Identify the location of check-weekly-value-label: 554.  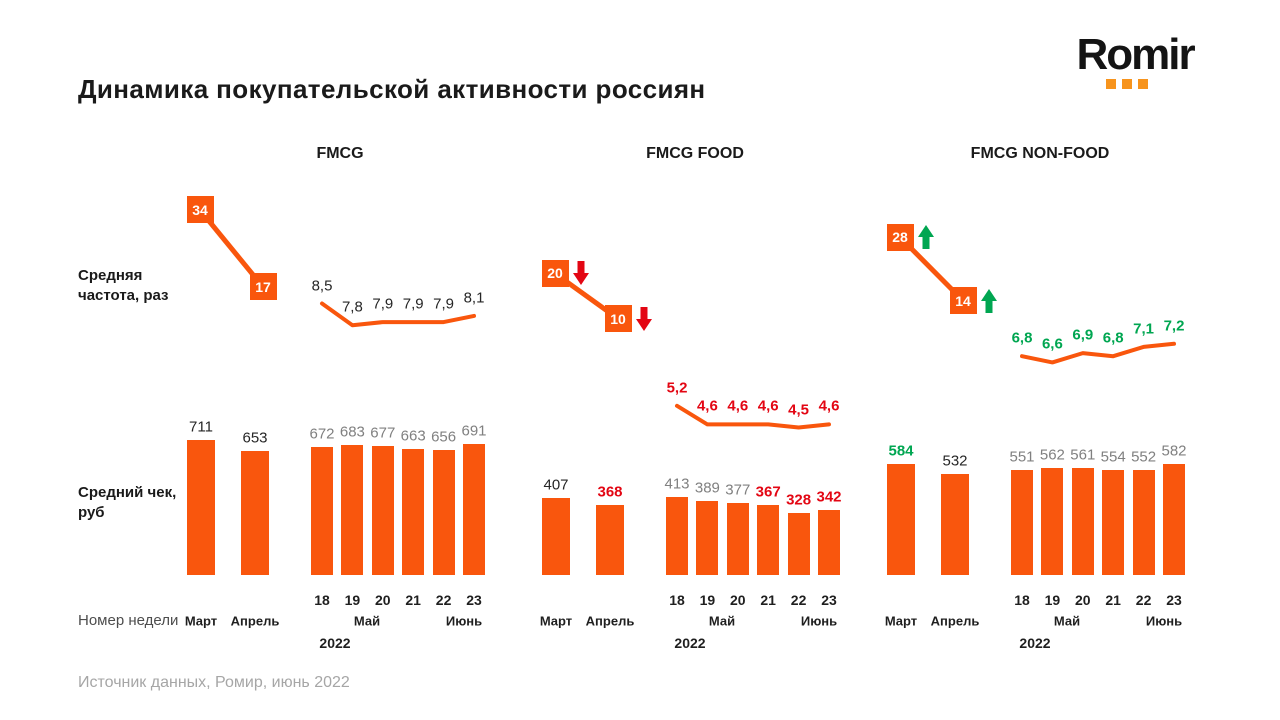
(1113, 457).